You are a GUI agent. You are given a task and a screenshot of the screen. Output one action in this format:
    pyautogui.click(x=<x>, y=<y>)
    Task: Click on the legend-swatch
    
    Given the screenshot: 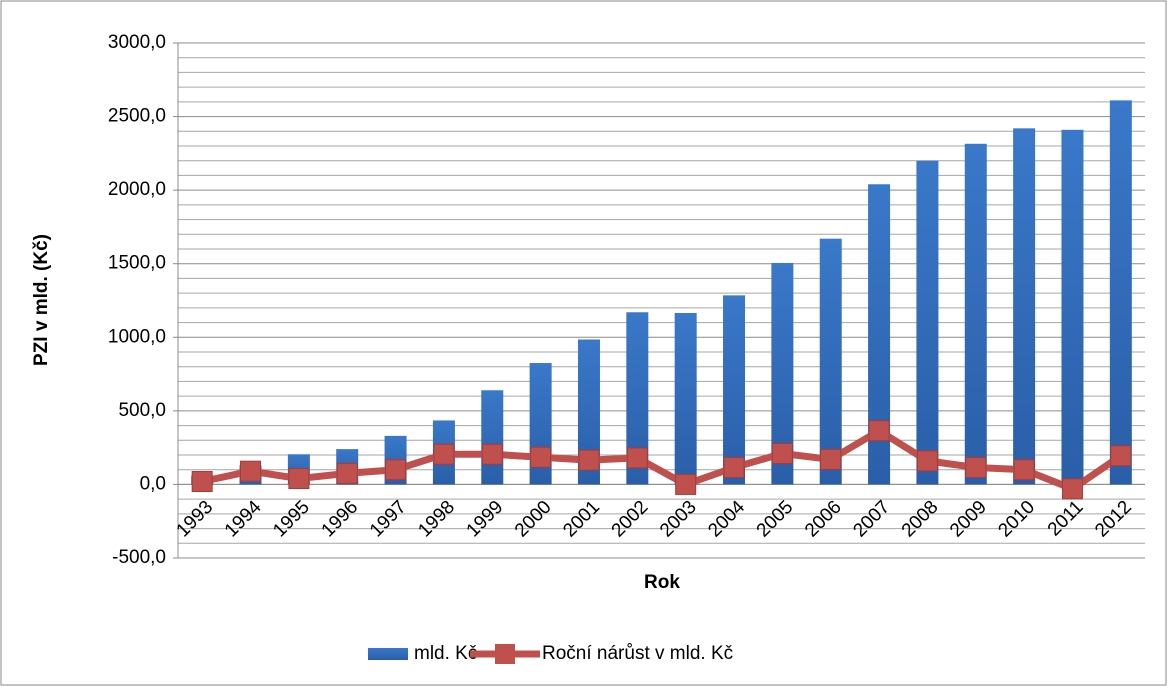 What is the action you would take?
    pyautogui.click(x=388, y=654)
    